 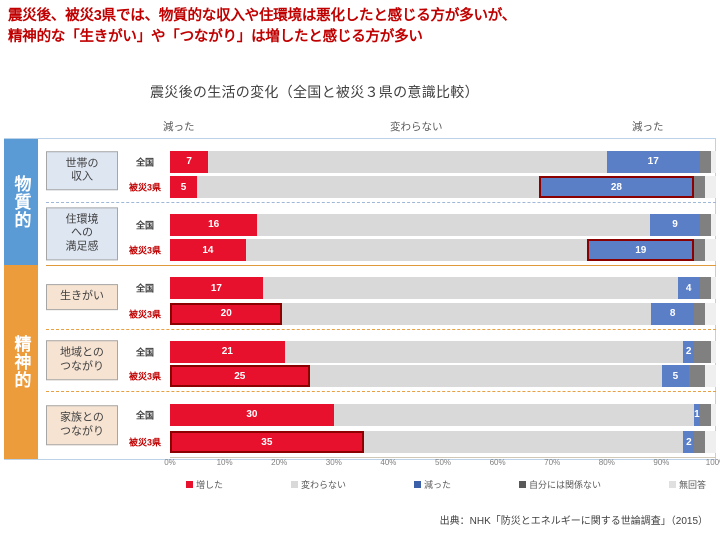 I want to click on group-label: 世帯の 収入, so click(x=82, y=170).